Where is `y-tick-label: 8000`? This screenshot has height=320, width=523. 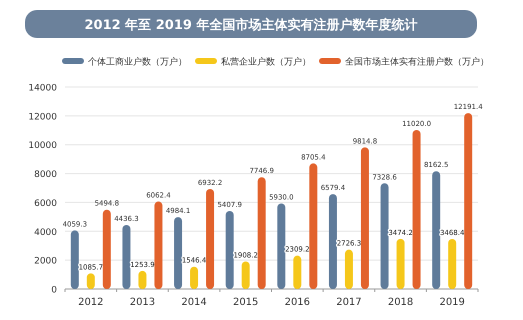 y-tick-label: 8000 is located at coordinates (46, 175).